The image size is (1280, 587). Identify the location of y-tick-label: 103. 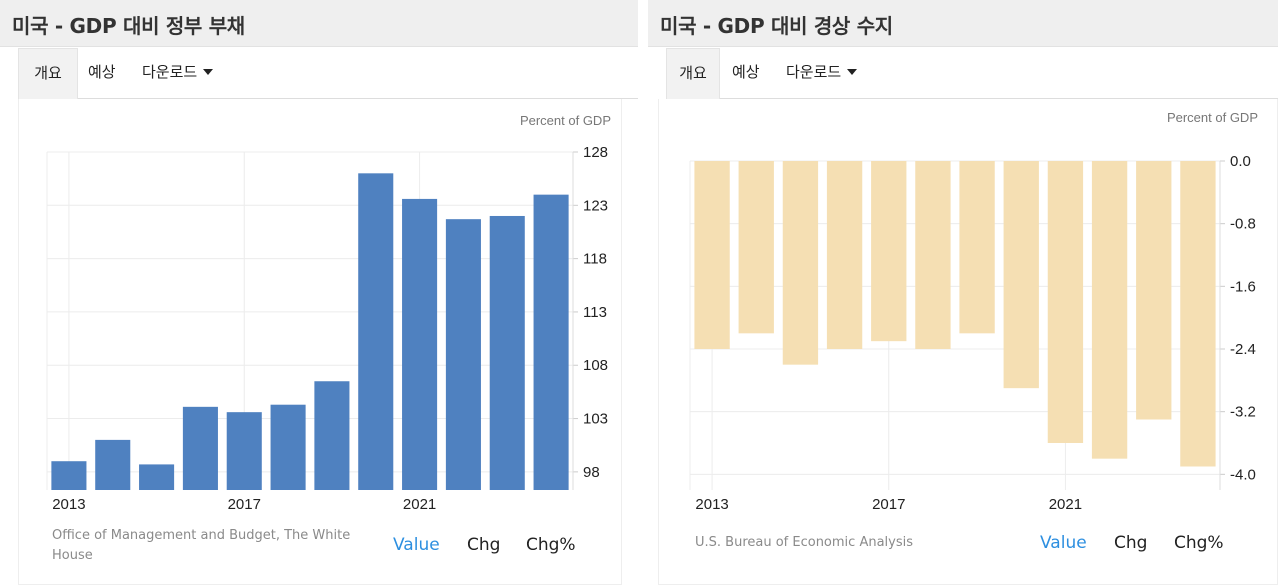
(595, 419).